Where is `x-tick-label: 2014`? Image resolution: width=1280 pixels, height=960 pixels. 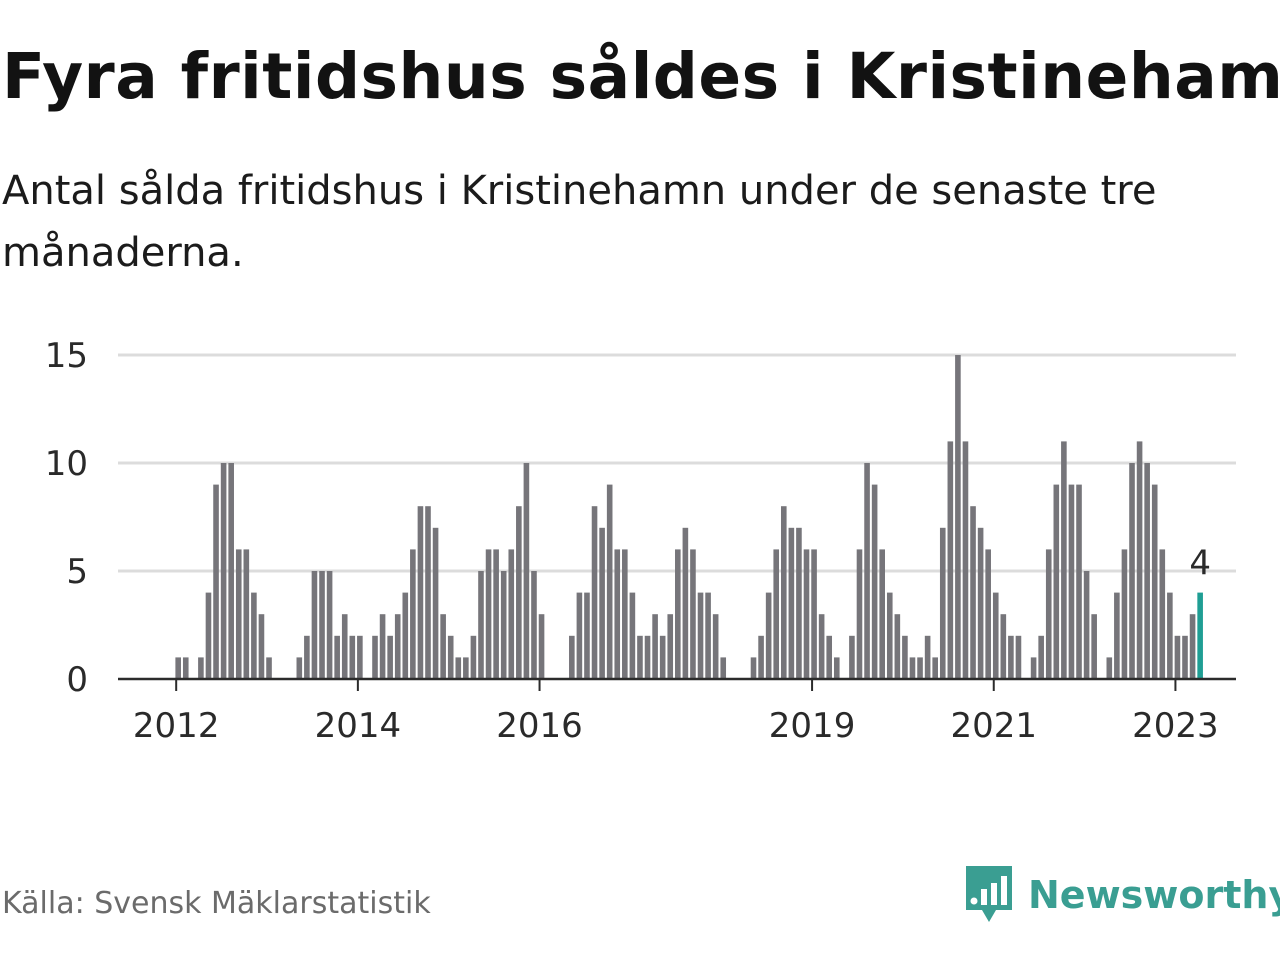 x-tick-label: 2014 is located at coordinates (358, 726).